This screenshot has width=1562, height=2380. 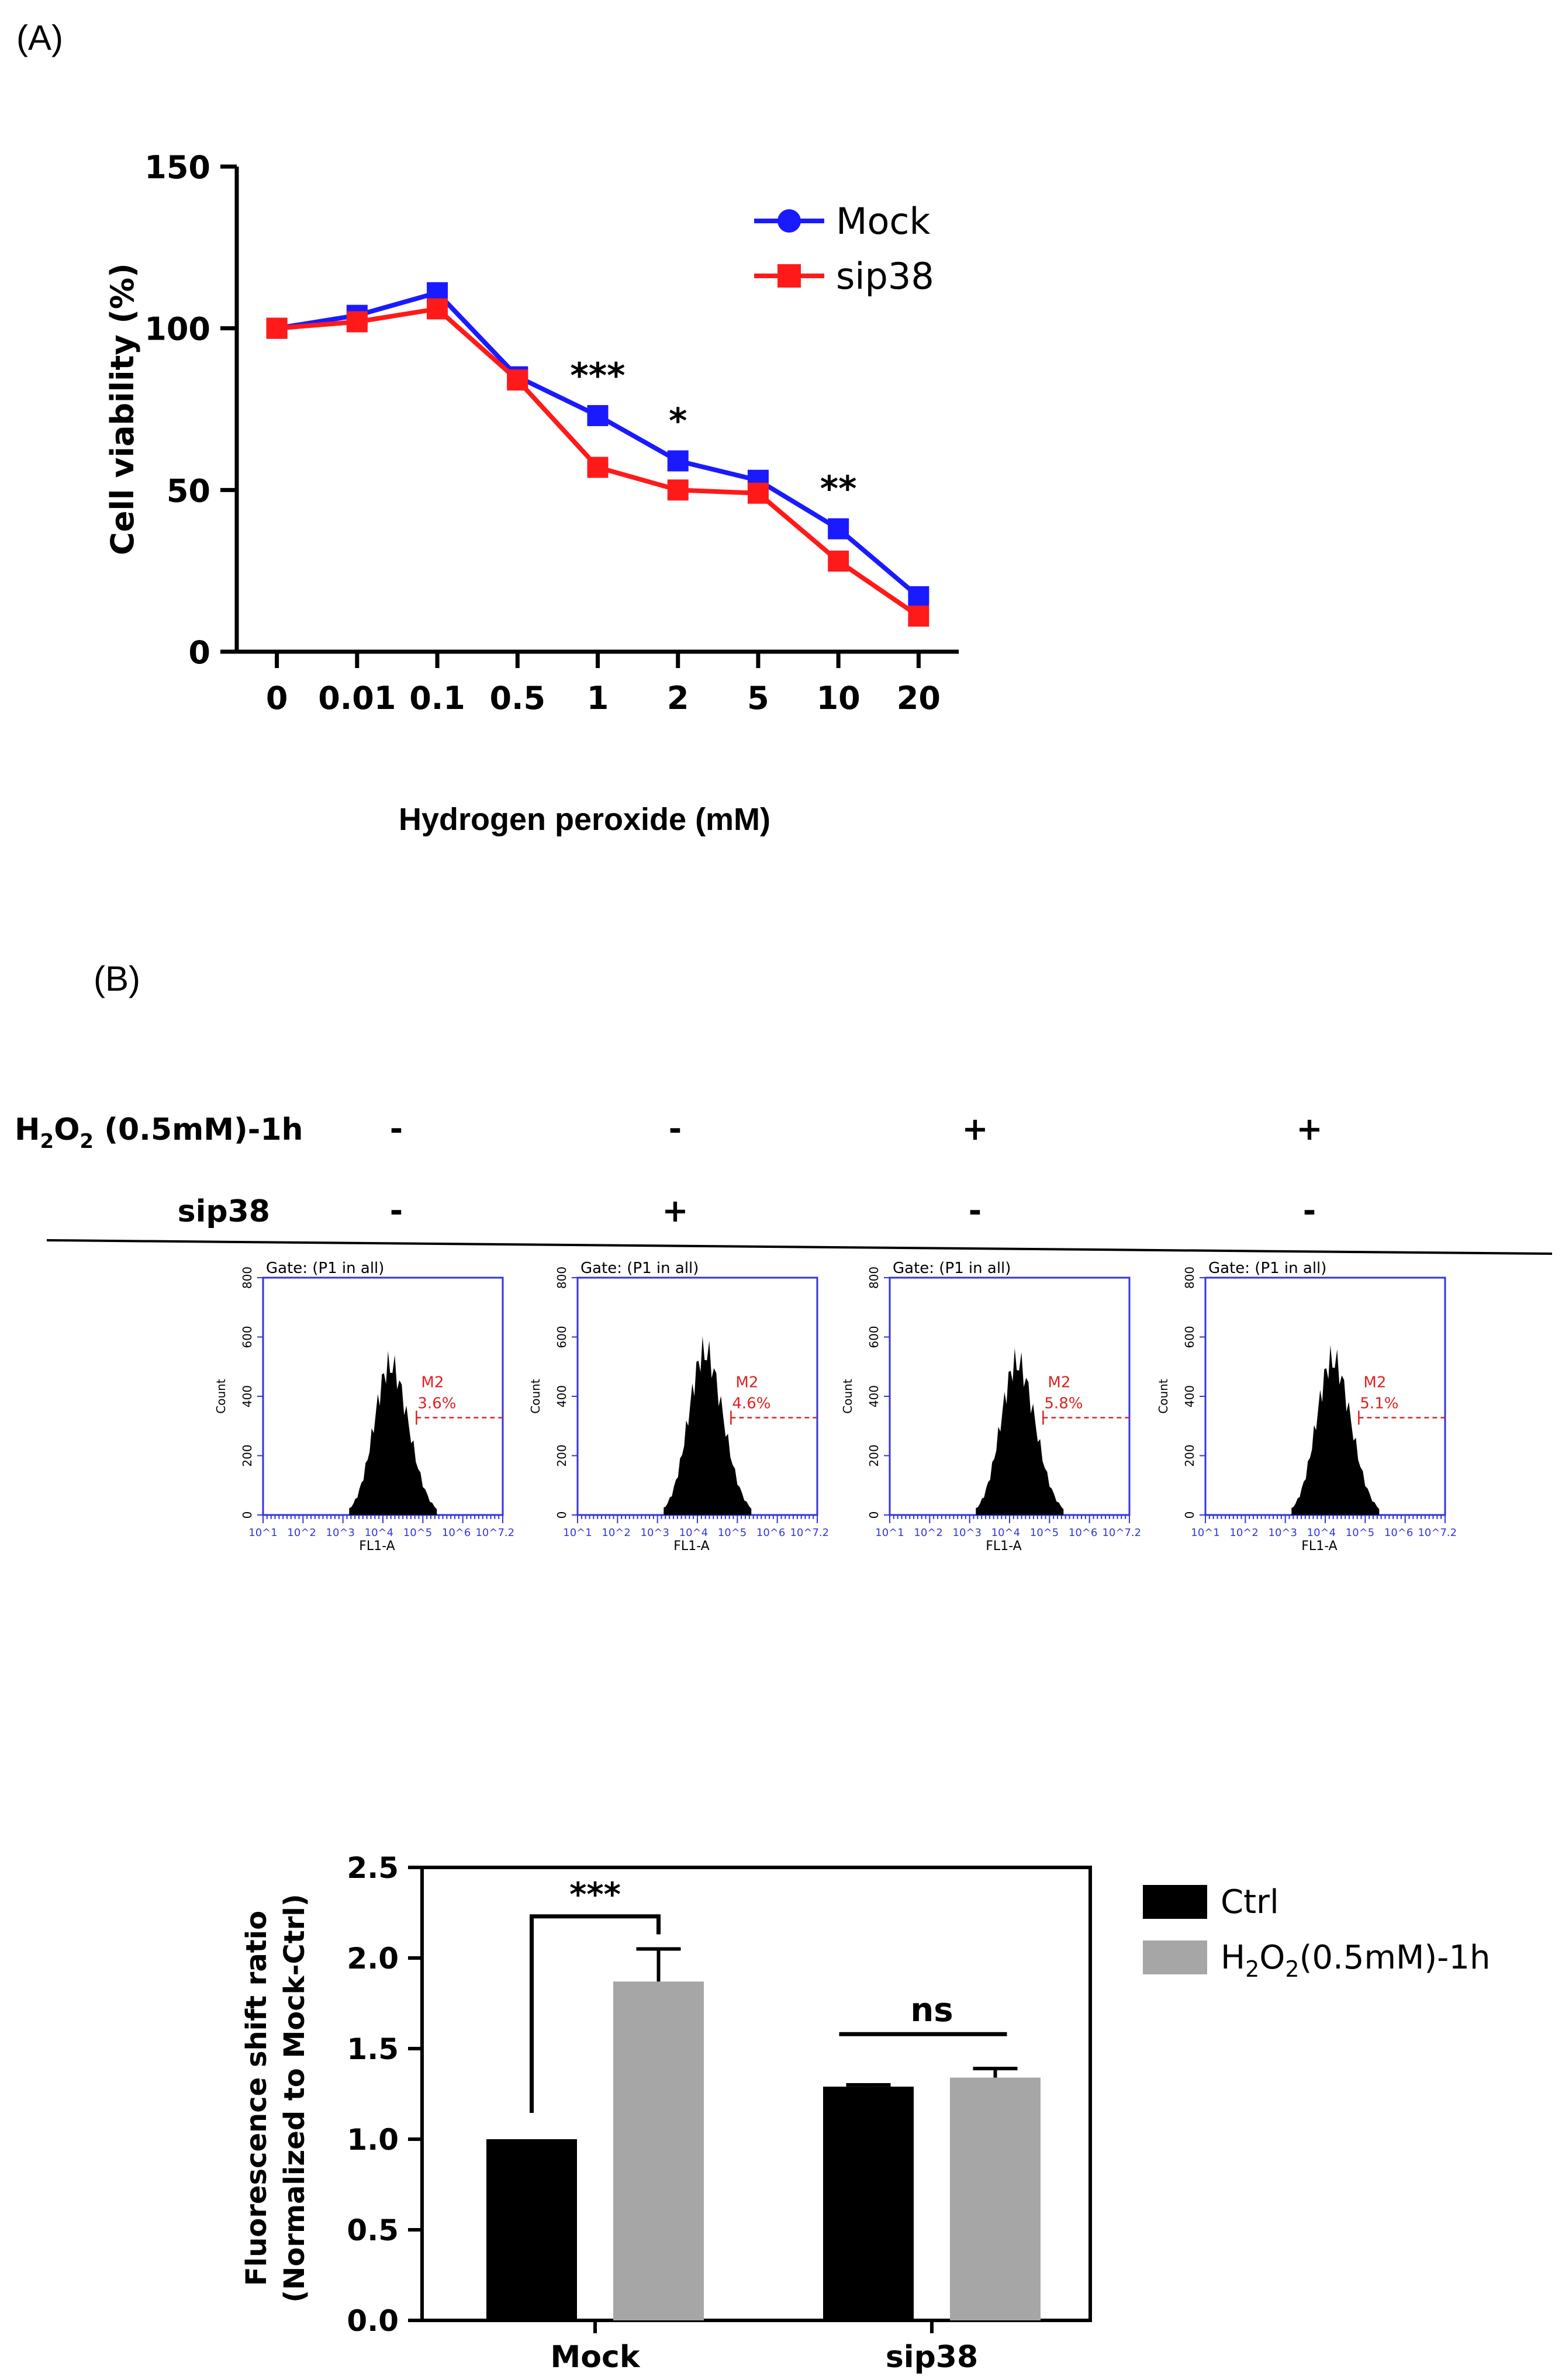 What do you see at coordinates (373, 2140) in the screenshot?
I see `c-y-tick-label: 1.0` at bounding box center [373, 2140].